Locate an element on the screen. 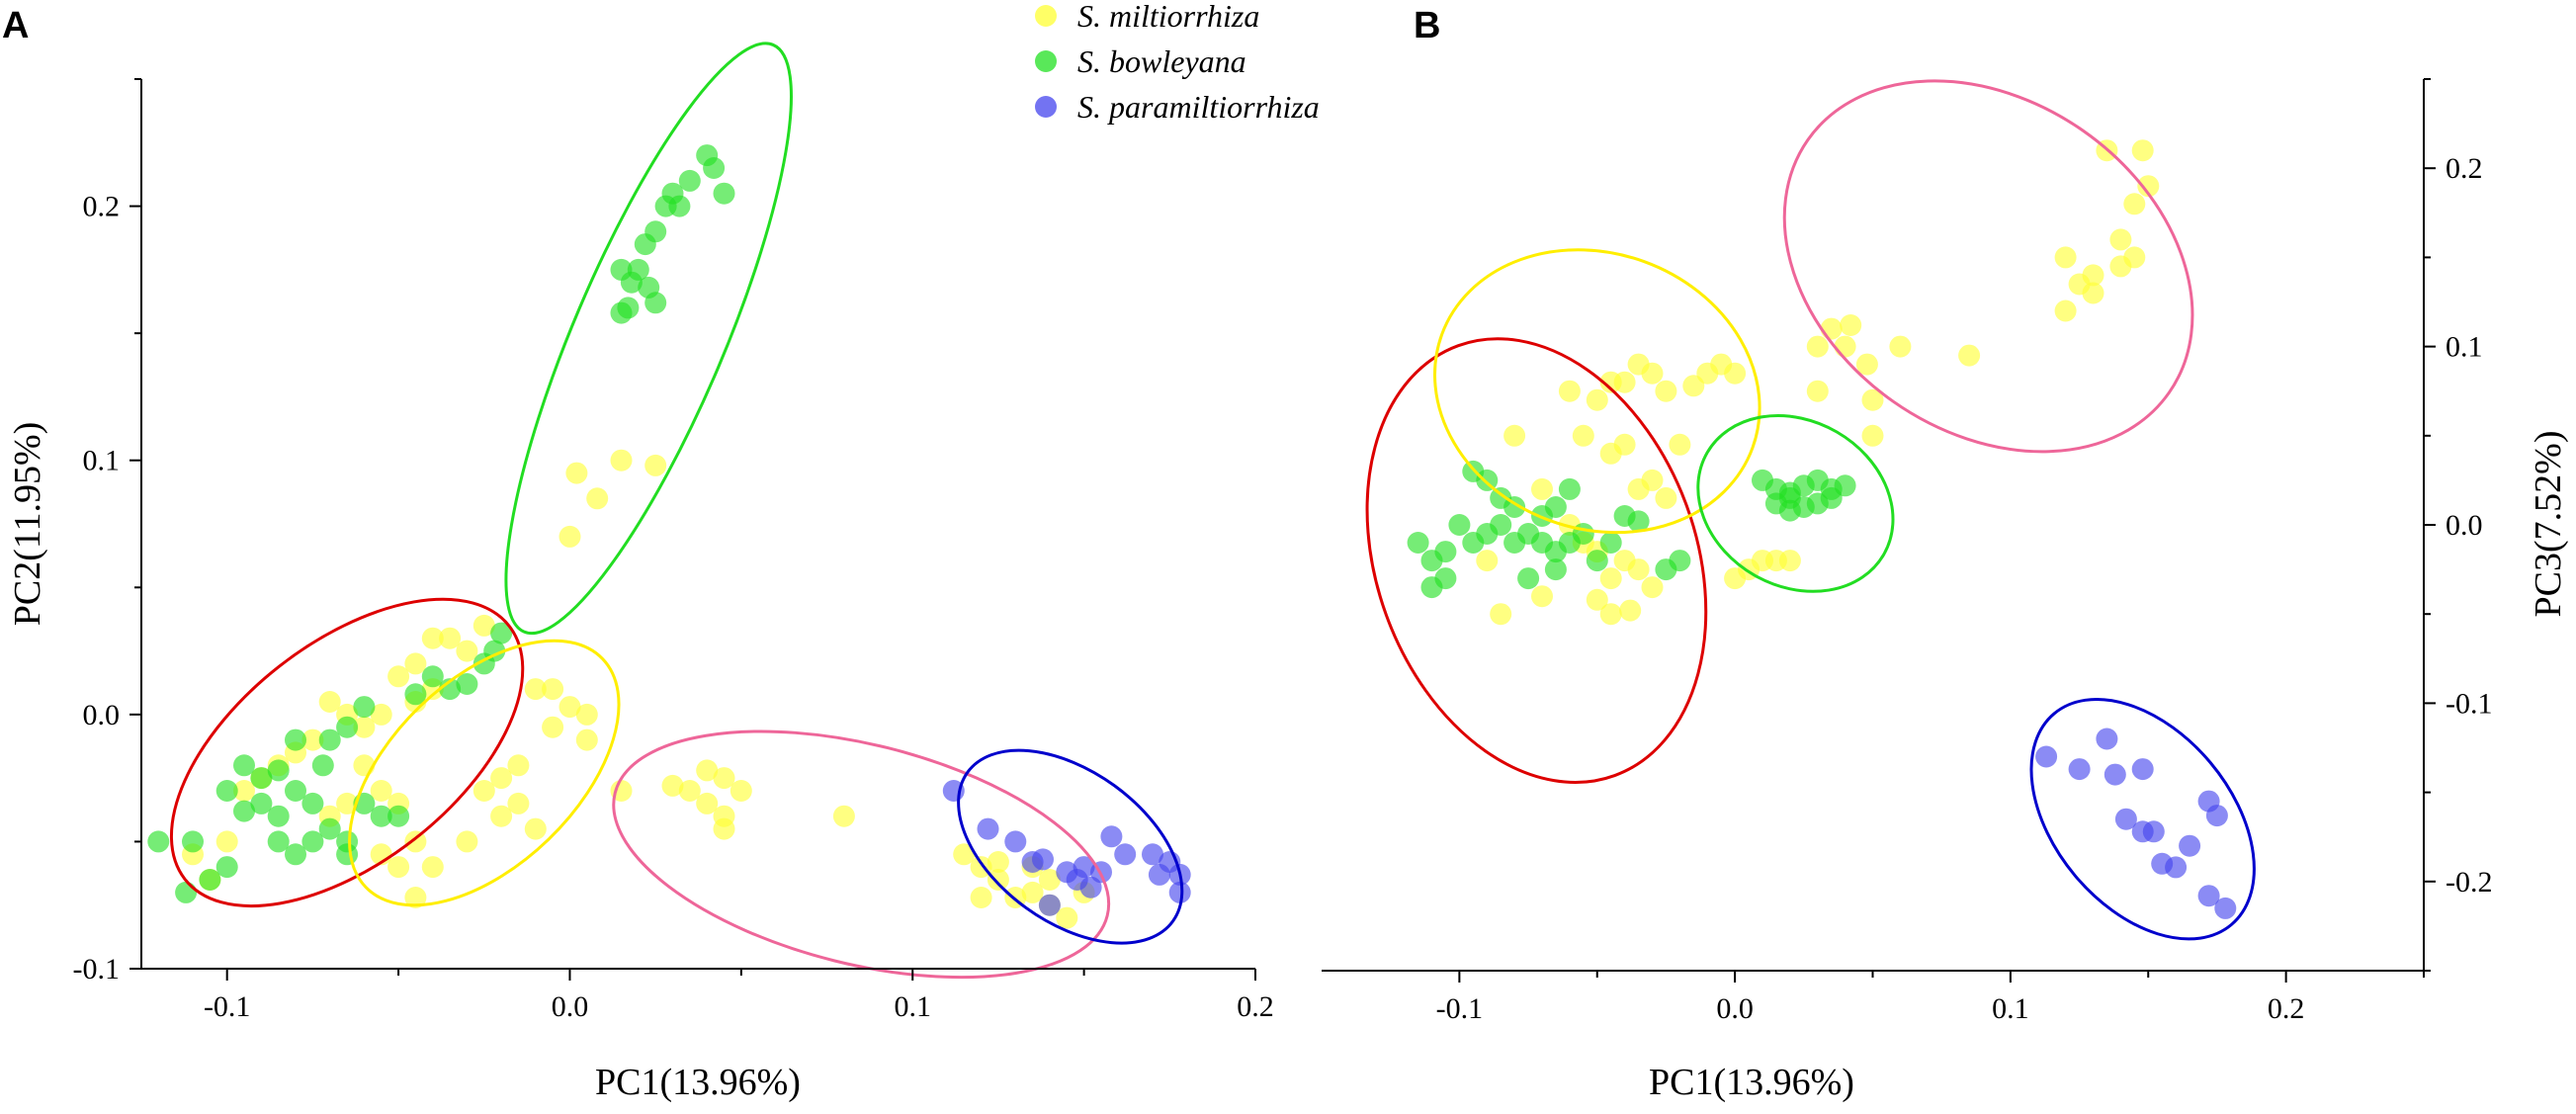 The height and width of the screenshot is (1114, 2576). panel-b-y-tick-label: -0.2 is located at coordinates (2469, 882).